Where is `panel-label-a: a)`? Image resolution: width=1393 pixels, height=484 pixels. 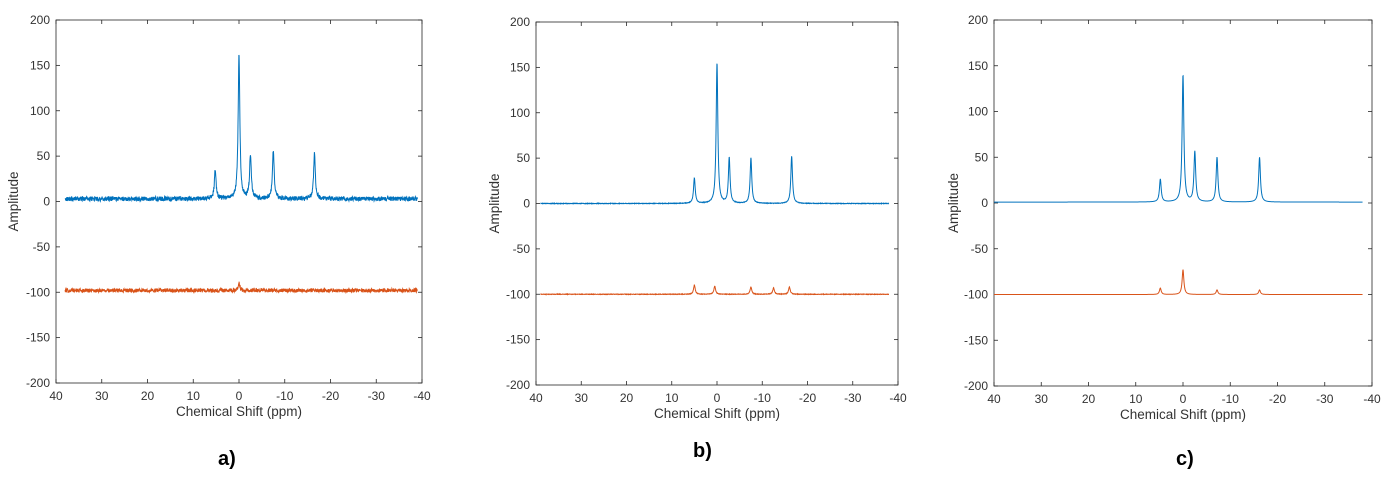
panel-label-a: a) is located at coordinates (227, 459).